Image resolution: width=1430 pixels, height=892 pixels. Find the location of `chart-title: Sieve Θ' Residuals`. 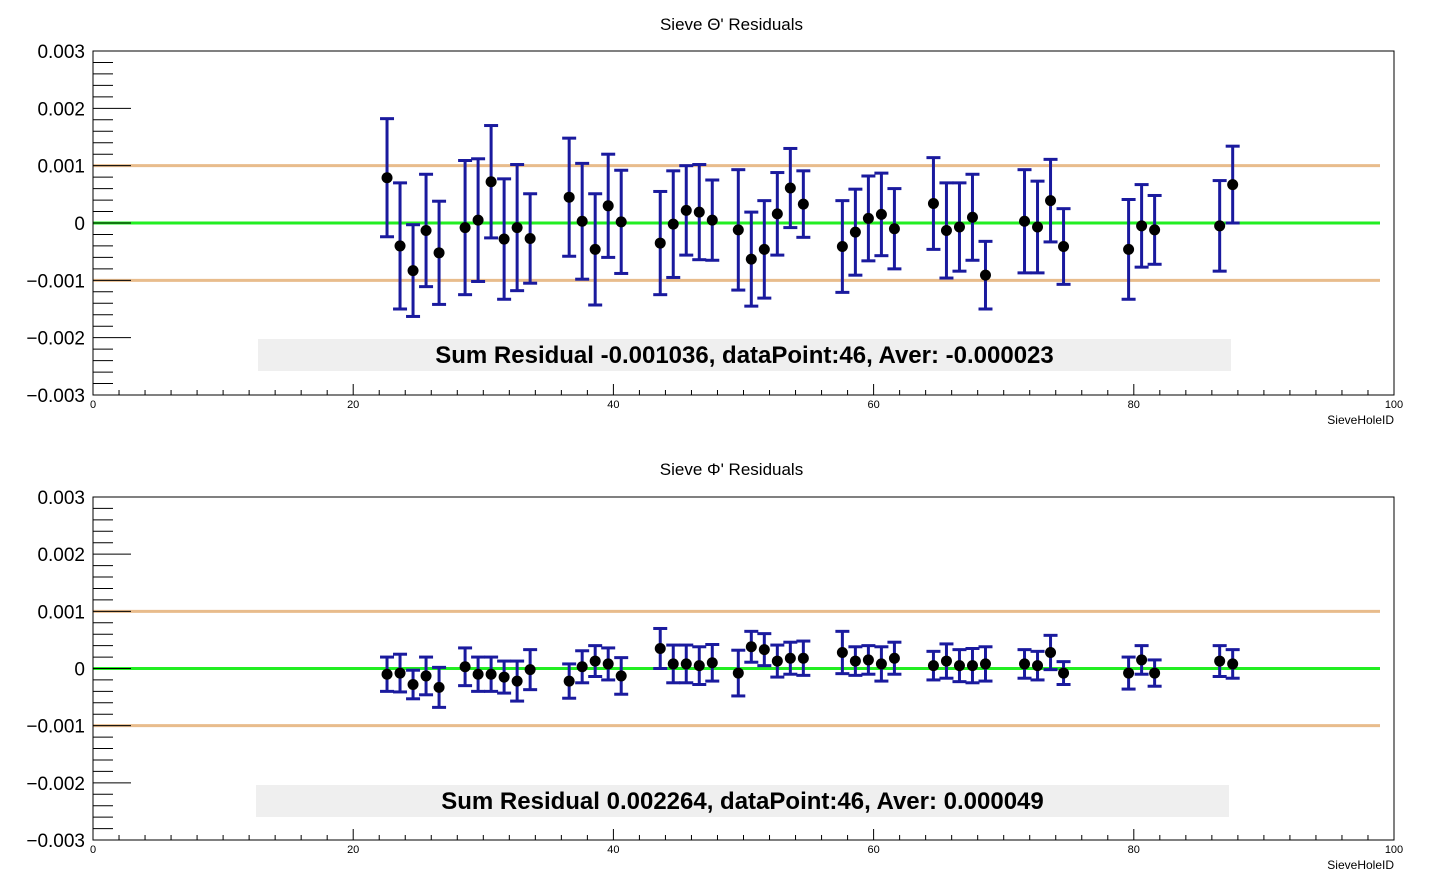

chart-title: Sieve Θ' Residuals is located at coordinates (731, 24).